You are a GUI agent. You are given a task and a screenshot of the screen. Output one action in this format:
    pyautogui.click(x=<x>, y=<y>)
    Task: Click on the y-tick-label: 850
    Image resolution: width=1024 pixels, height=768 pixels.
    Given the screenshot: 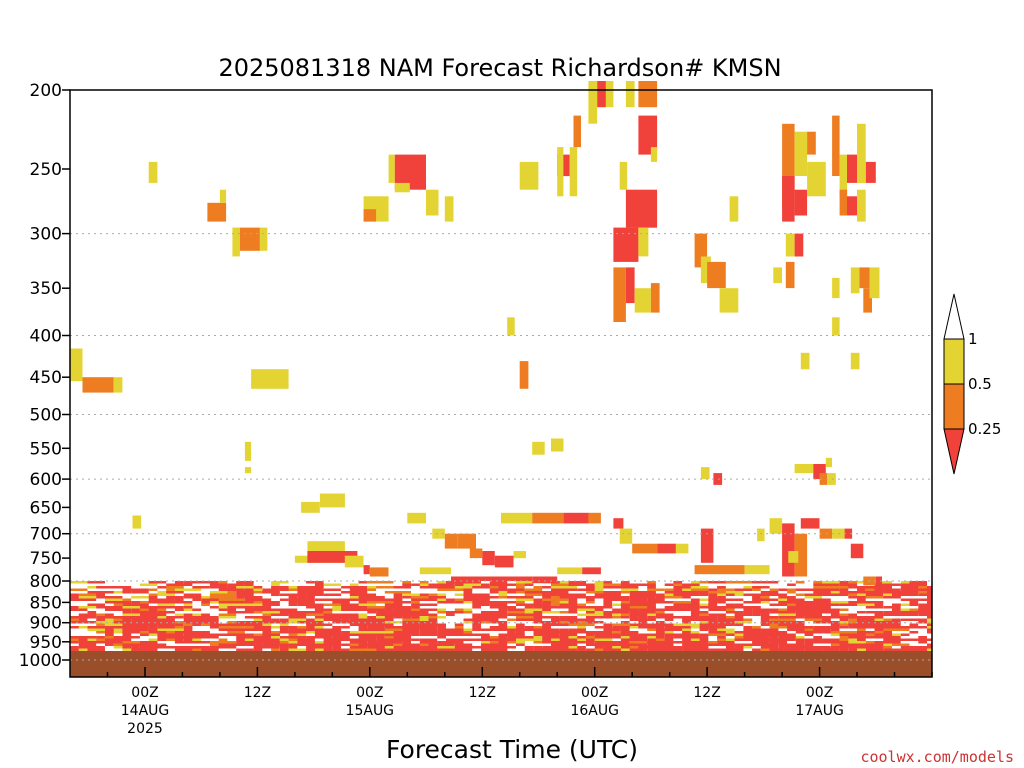 What is the action you would take?
    pyautogui.click(x=46, y=603)
    